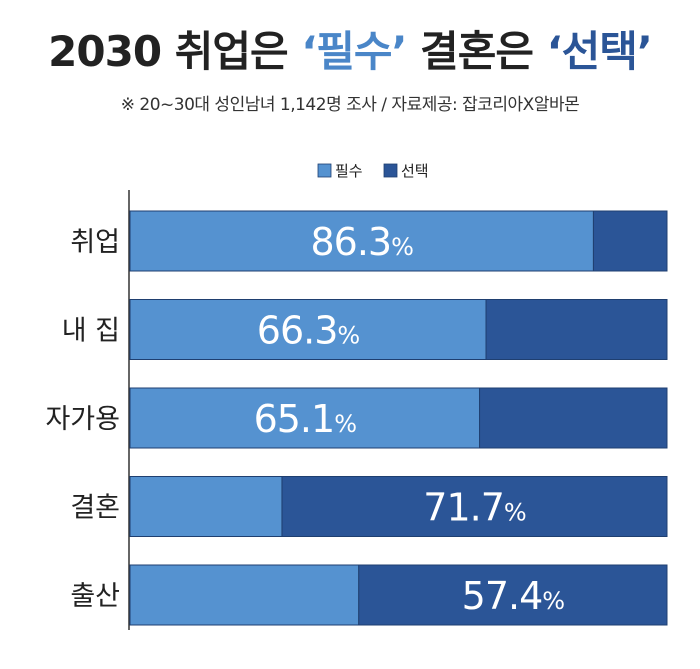 The height and width of the screenshot is (669, 700). I want to click on legend-label-1: 필수, so click(349, 171).